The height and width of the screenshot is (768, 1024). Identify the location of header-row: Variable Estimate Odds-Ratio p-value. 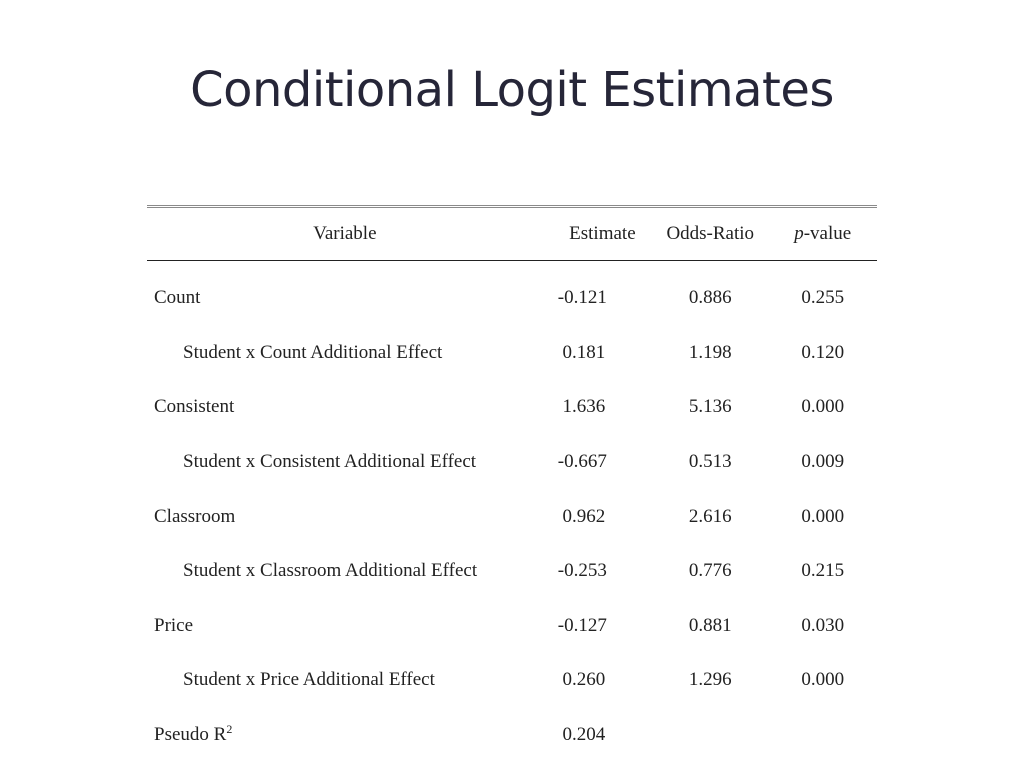
(512, 234).